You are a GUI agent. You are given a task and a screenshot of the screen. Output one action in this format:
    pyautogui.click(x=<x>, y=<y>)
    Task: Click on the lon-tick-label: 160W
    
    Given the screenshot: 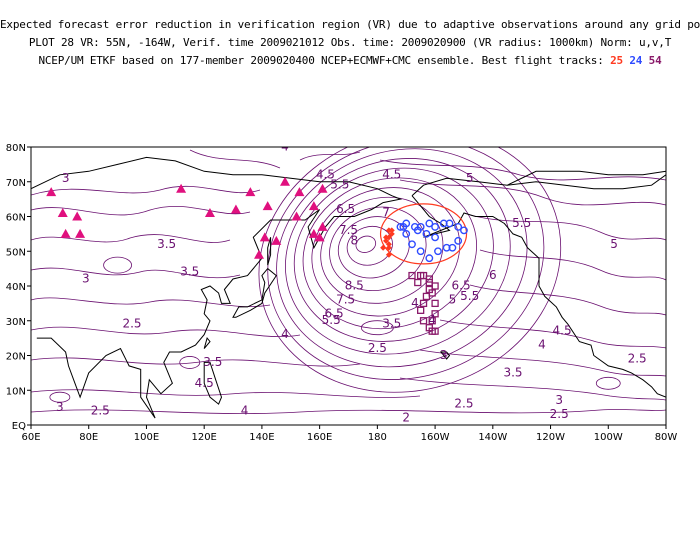 What is the action you would take?
    pyautogui.click(x=435, y=437)
    